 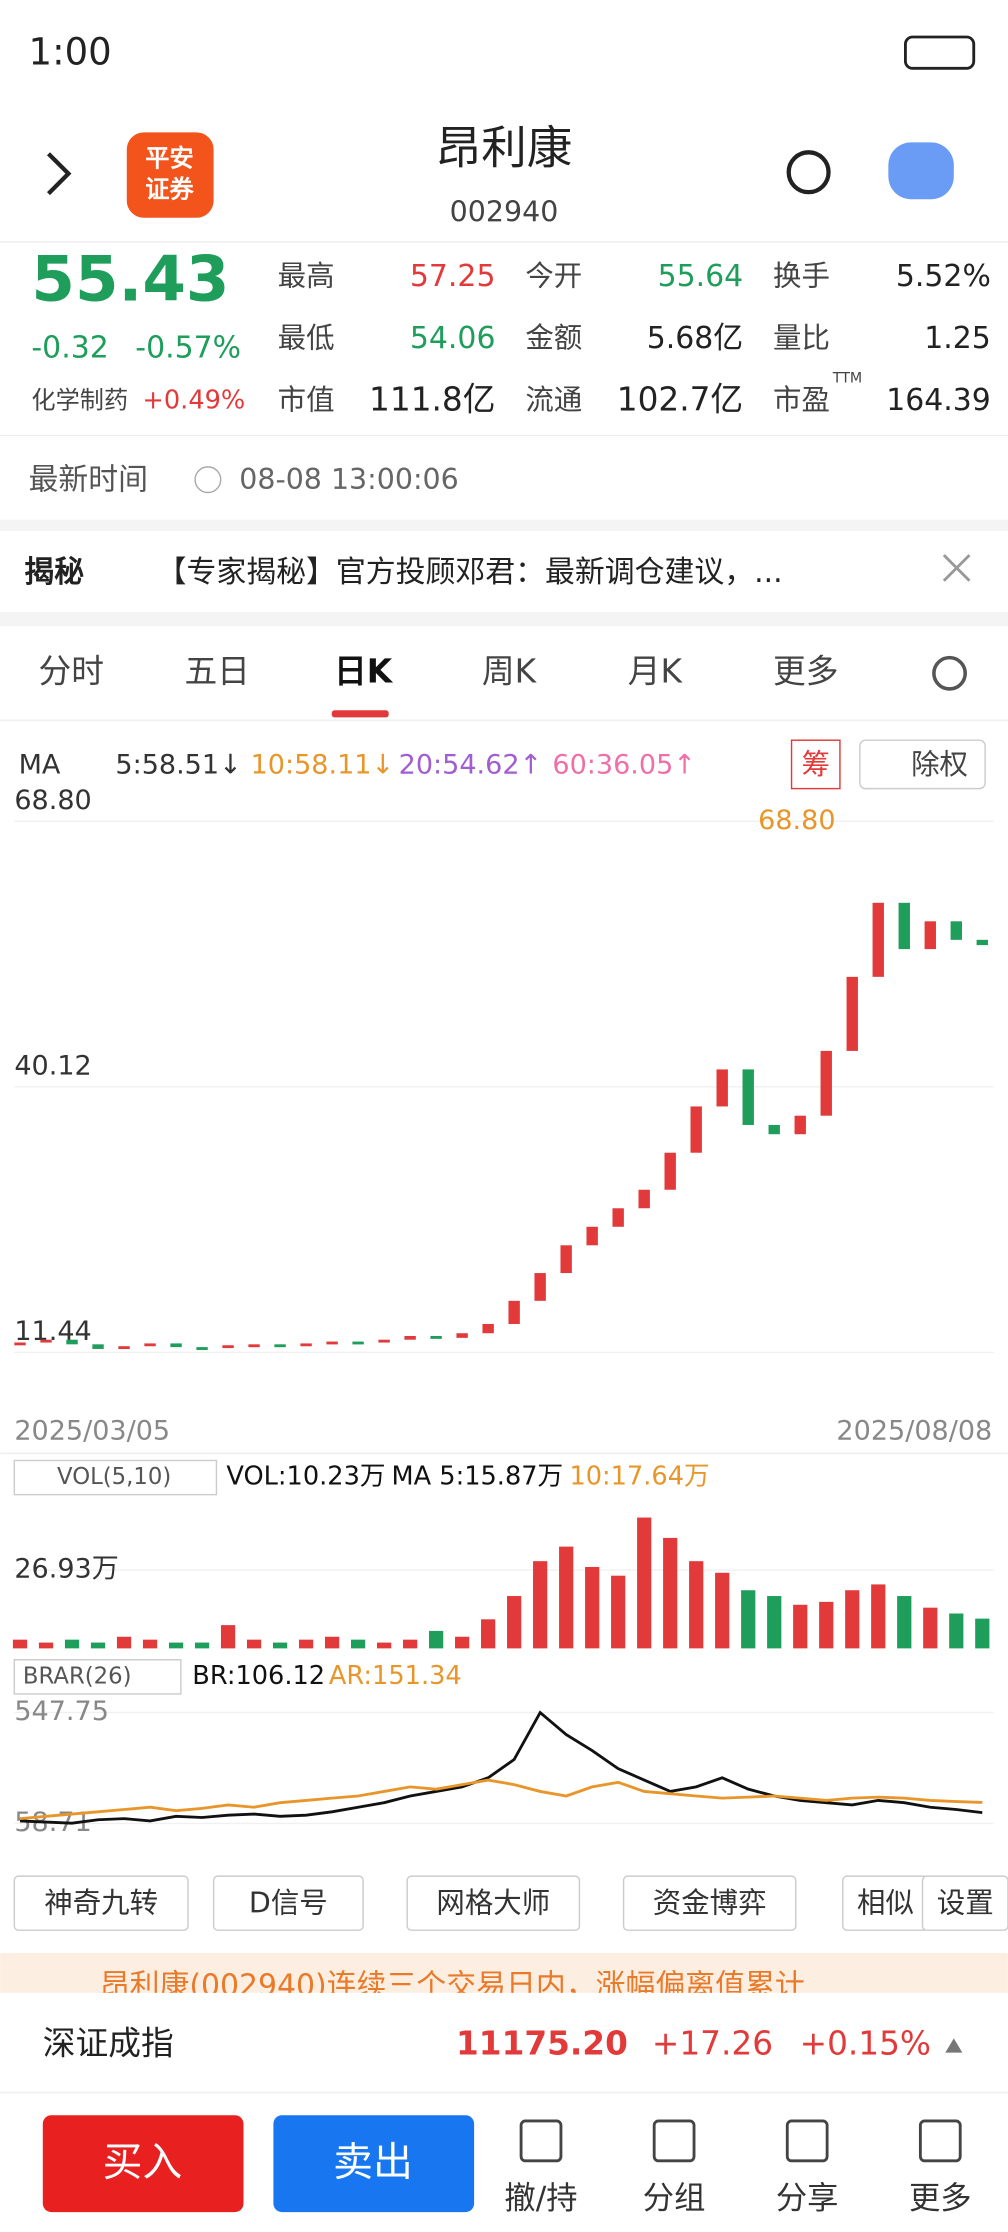 I want to click on tab: 分时, so click(x=71, y=671).